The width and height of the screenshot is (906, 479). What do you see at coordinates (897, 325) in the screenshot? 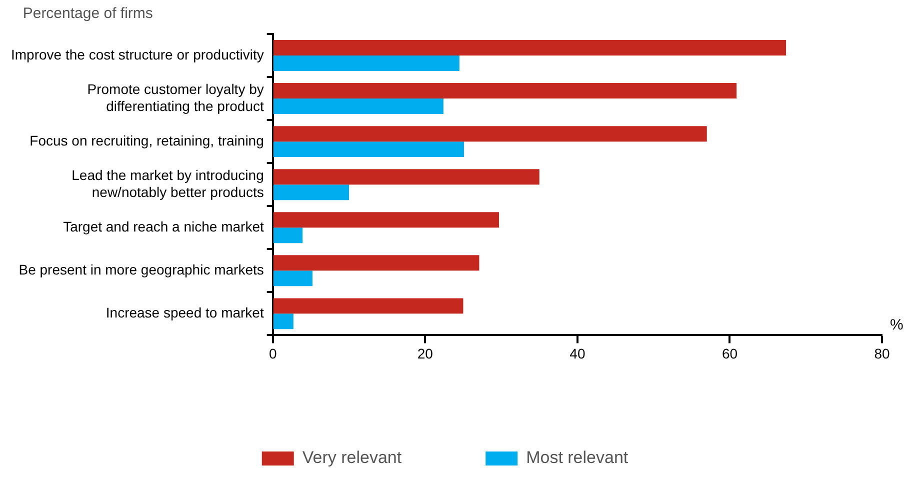
I see `x-axis-title: %` at bounding box center [897, 325].